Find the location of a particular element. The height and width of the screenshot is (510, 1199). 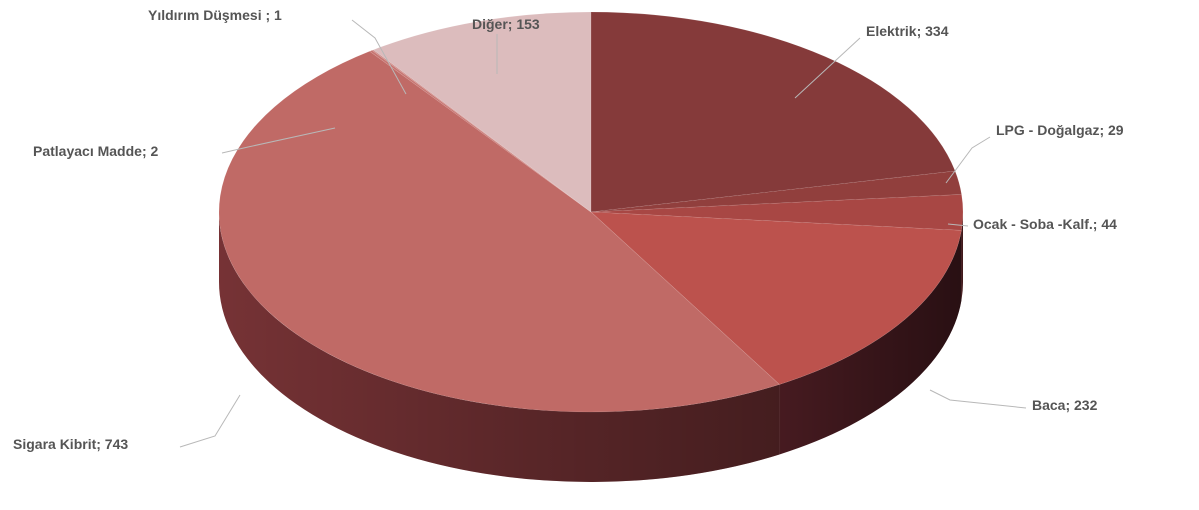

slice-label-0: Elektrik; 334 is located at coordinates (907, 31).